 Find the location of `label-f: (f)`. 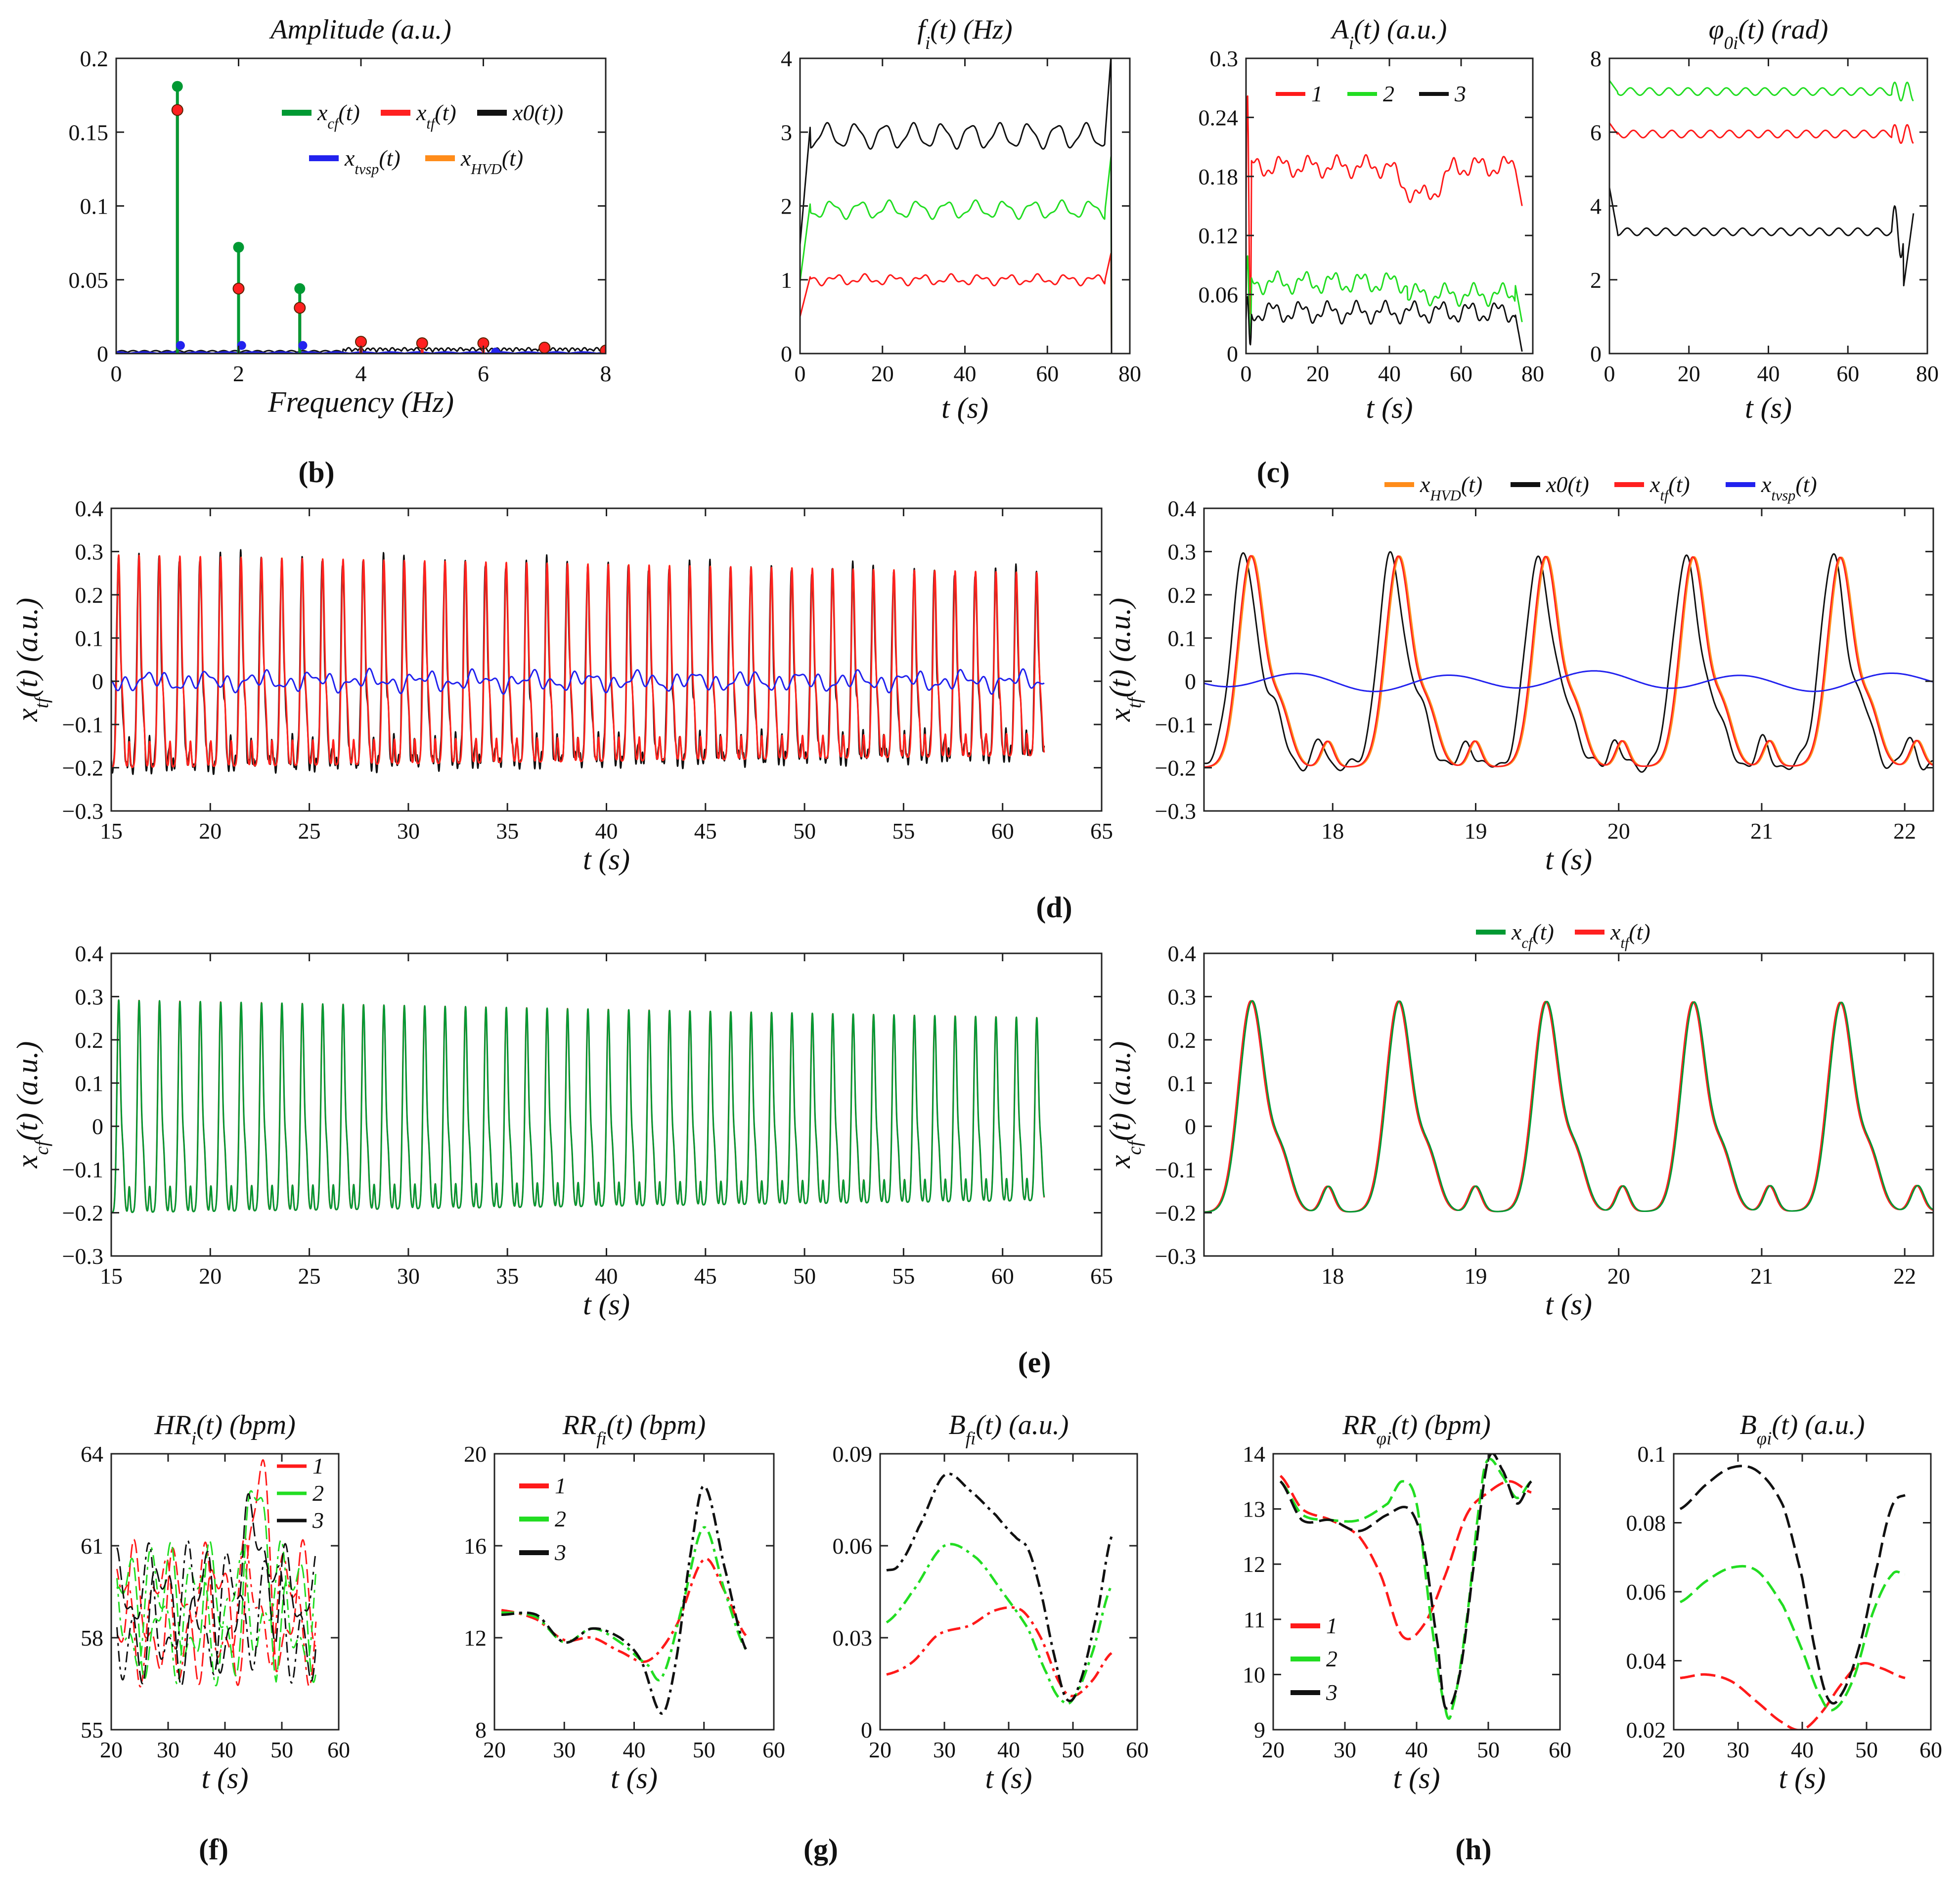

label-f: (f) is located at coordinates (213, 1850).